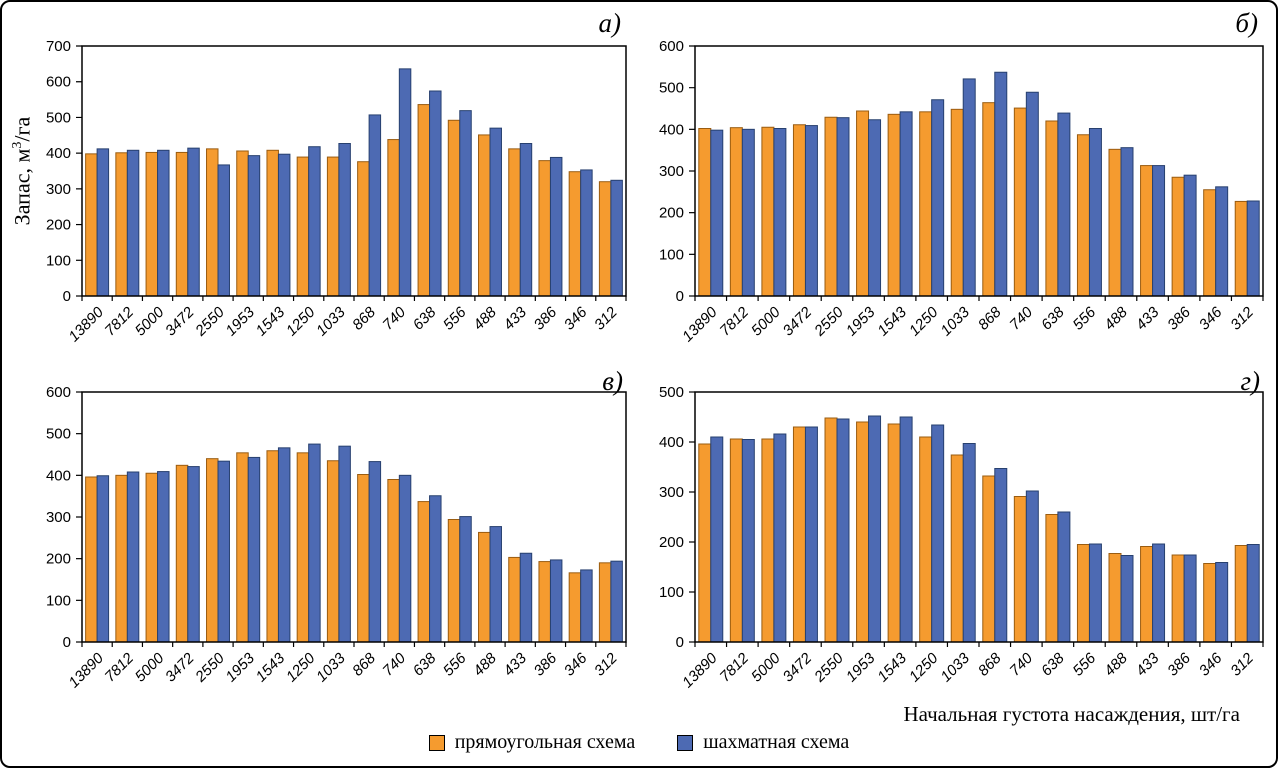  What do you see at coordinates (685, 742) in the screenshot?
I see `legend-swatch-blue` at bounding box center [685, 742].